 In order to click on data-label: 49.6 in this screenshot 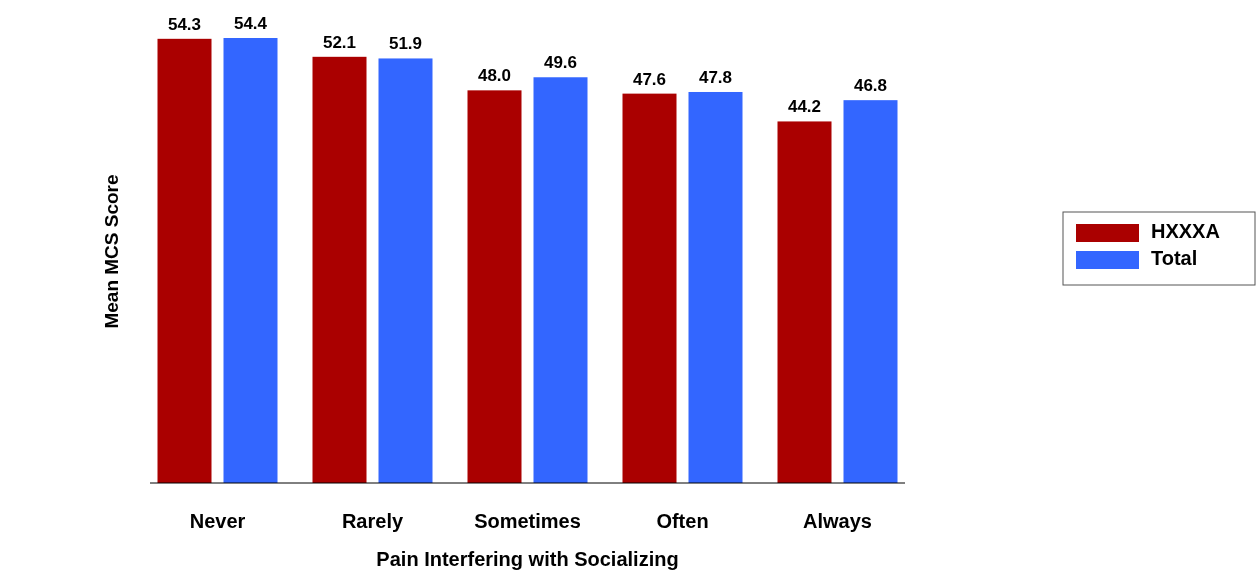, I will do `click(560, 63)`.